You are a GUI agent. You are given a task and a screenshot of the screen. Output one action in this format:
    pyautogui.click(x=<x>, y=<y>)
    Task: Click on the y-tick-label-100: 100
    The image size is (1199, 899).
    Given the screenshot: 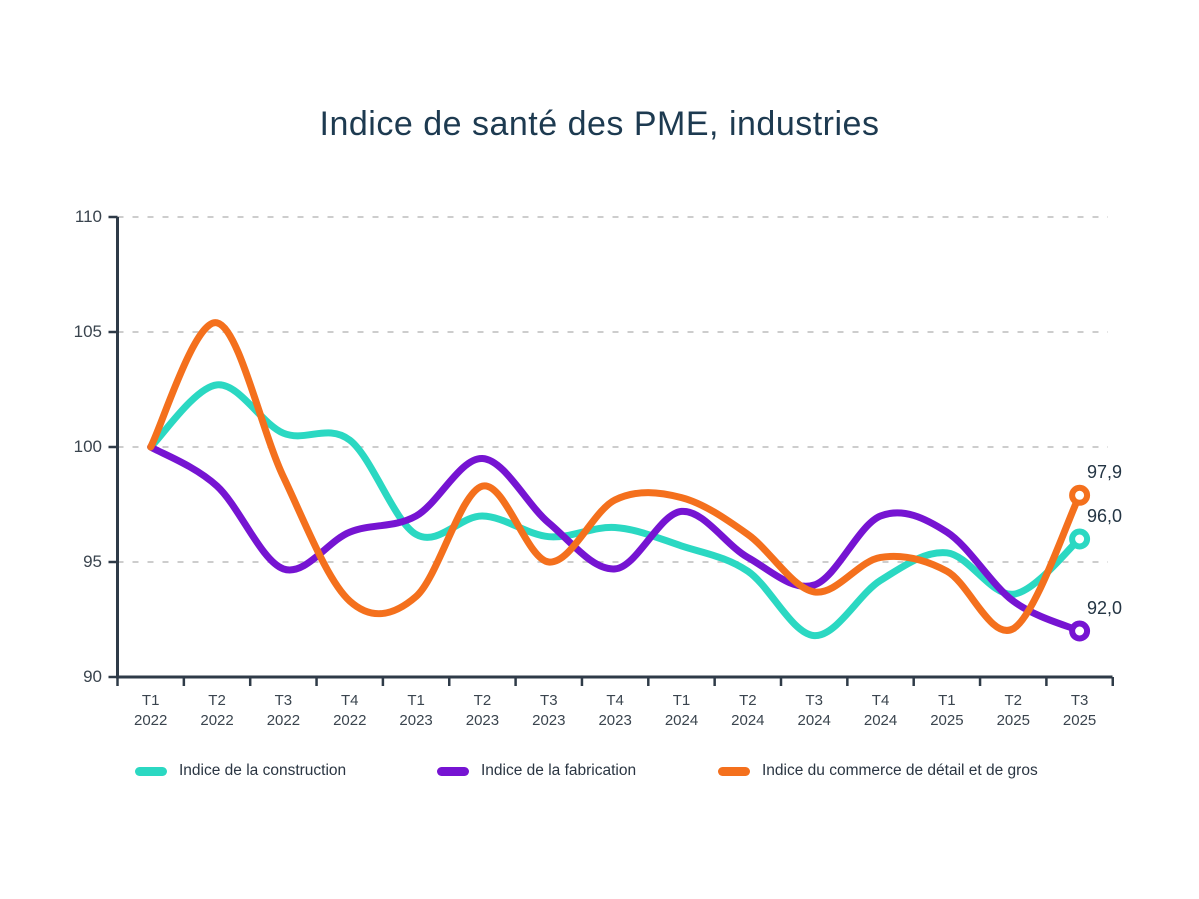 What is the action you would take?
    pyautogui.click(x=87, y=446)
    